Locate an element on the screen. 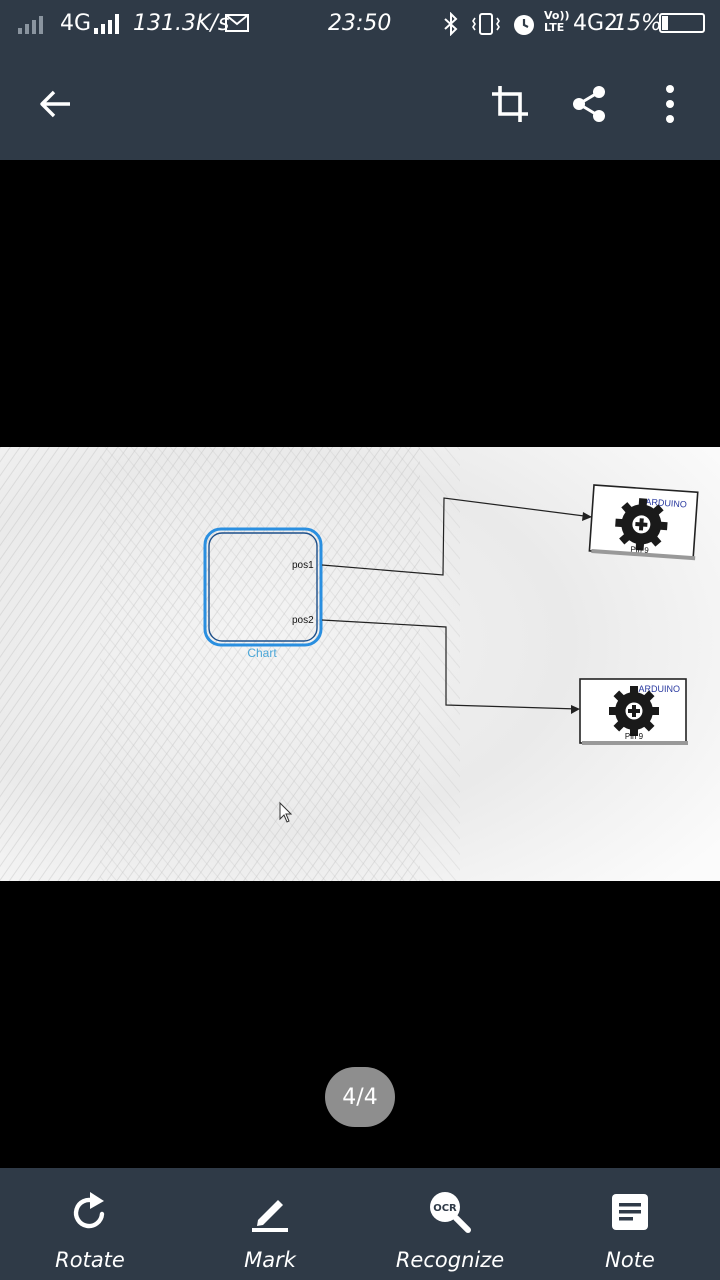  note-button: Note is located at coordinates (630, 1224).